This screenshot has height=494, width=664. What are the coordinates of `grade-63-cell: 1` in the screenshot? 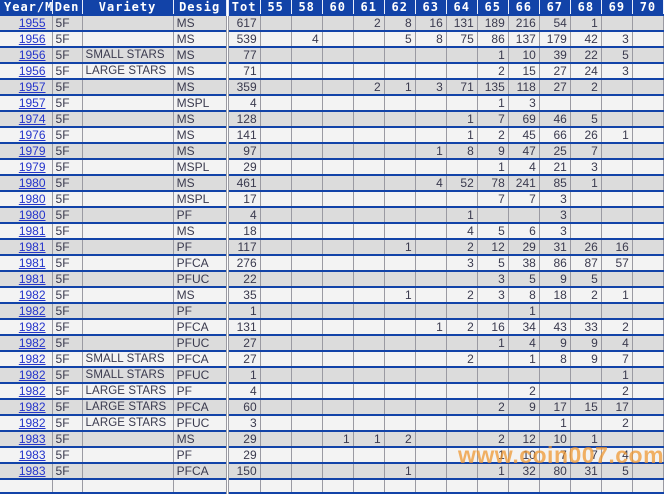 It's located at (431, 327).